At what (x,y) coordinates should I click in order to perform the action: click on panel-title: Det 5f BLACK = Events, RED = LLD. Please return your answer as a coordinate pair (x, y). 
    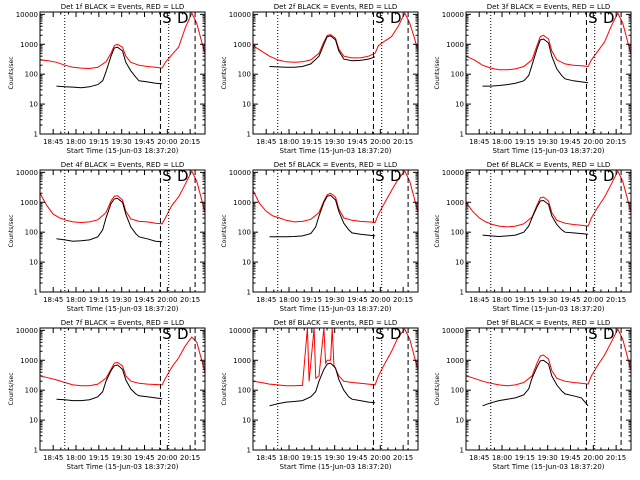
    Looking at the image, I should click on (335, 165).